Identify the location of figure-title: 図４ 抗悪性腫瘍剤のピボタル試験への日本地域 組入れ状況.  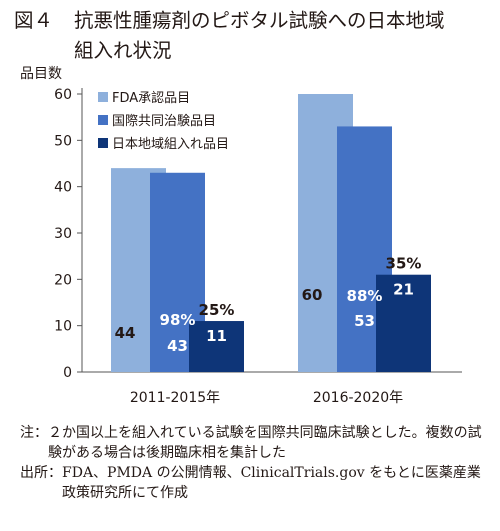
(252, 36).